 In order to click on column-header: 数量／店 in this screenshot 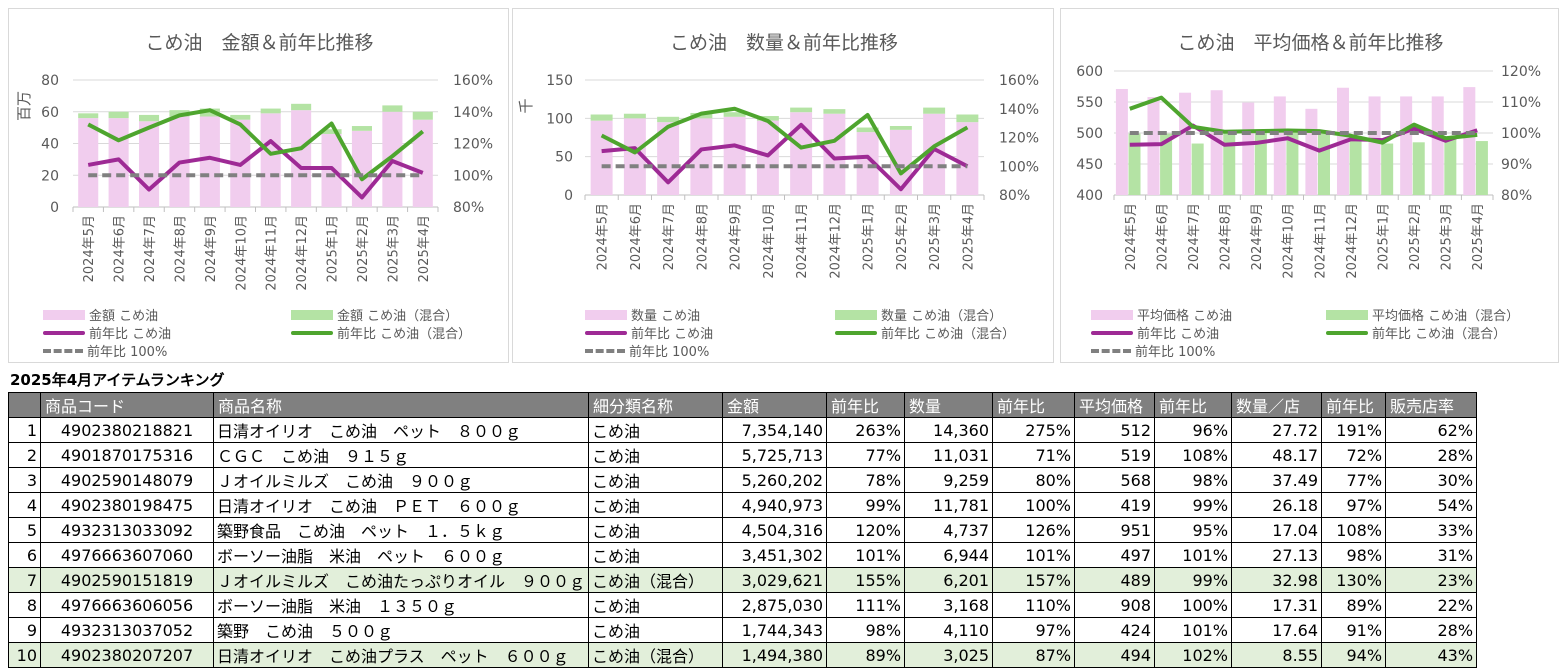, I will do `click(1277, 405)`.